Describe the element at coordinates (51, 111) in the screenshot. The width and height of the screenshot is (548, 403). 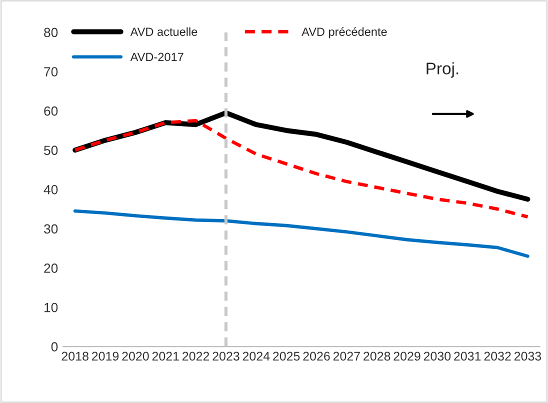
I see `y-tick-label: 60` at that location.